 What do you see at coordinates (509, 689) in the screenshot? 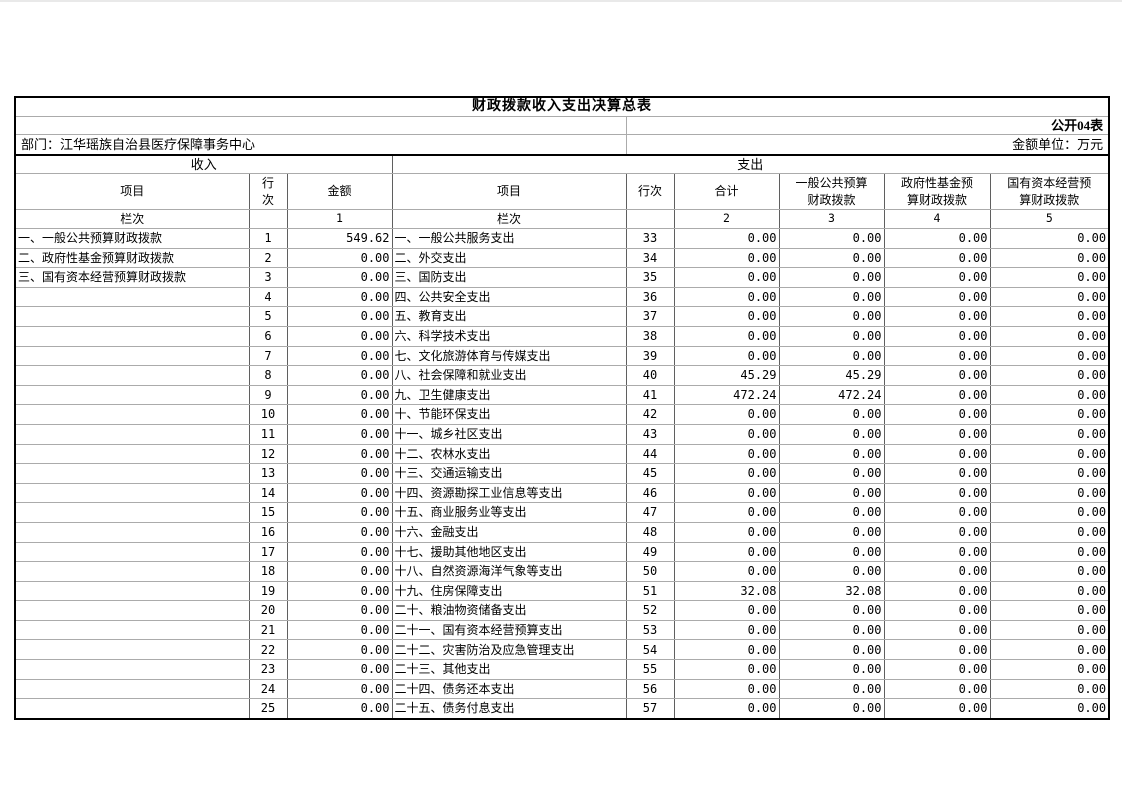
I see `expense-item-cell: 二十四、债务还本支出` at bounding box center [509, 689].